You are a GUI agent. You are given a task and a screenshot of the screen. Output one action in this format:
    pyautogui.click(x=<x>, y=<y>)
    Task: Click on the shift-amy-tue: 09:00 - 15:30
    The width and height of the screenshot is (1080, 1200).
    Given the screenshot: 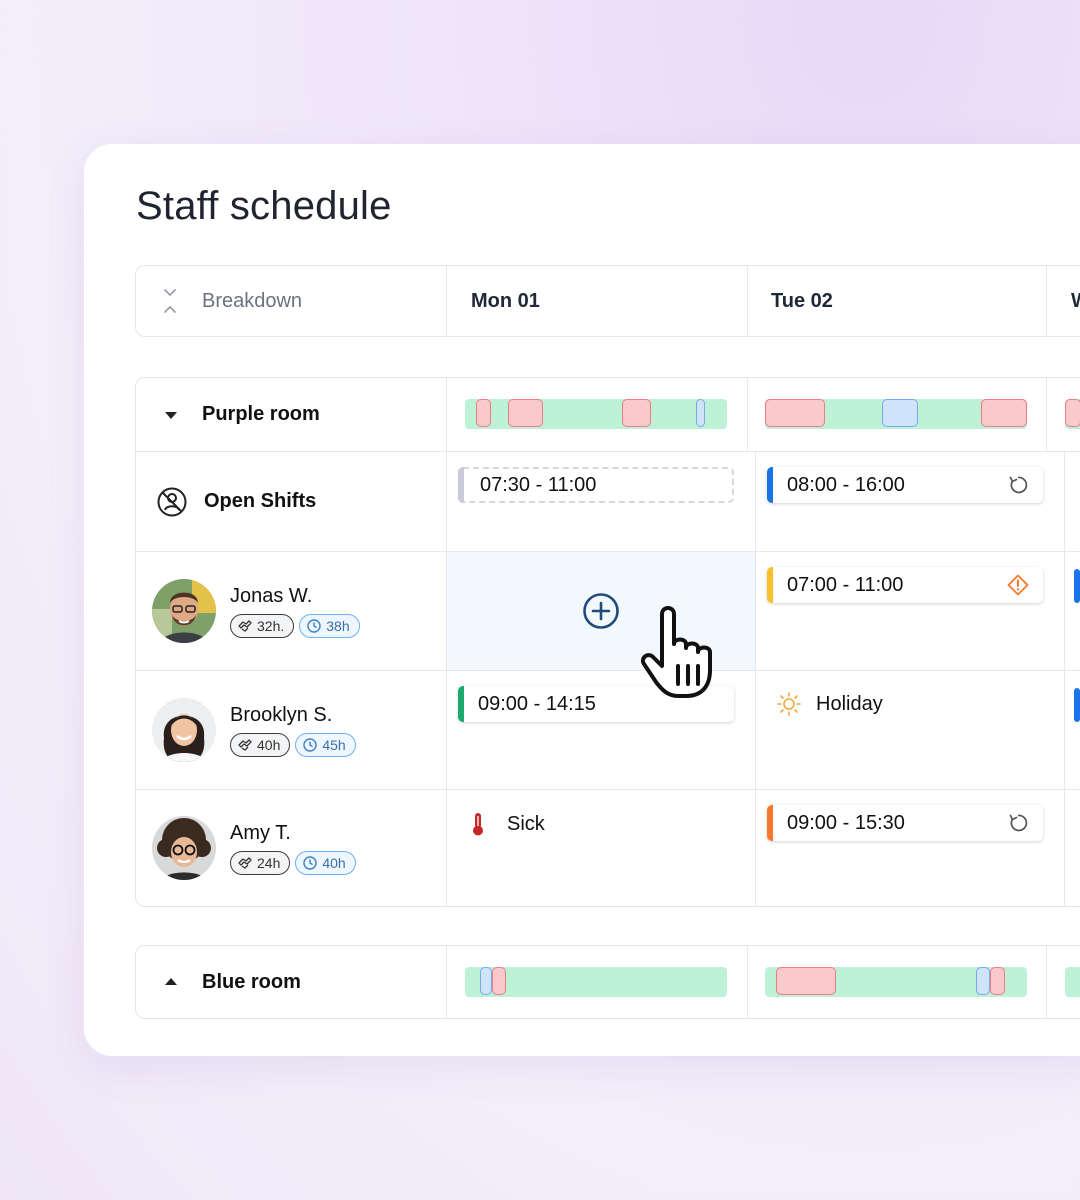 What is the action you would take?
    pyautogui.click(x=905, y=823)
    